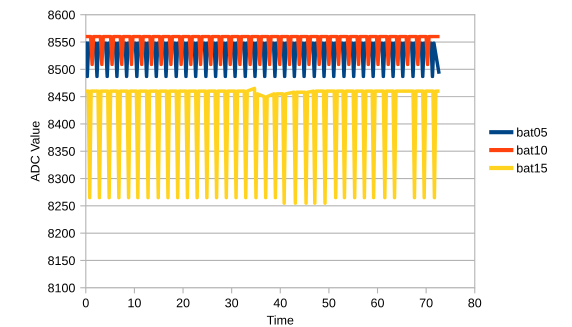  What do you see at coordinates (85, 303) in the screenshot?
I see `x-tick-label: 0` at bounding box center [85, 303].